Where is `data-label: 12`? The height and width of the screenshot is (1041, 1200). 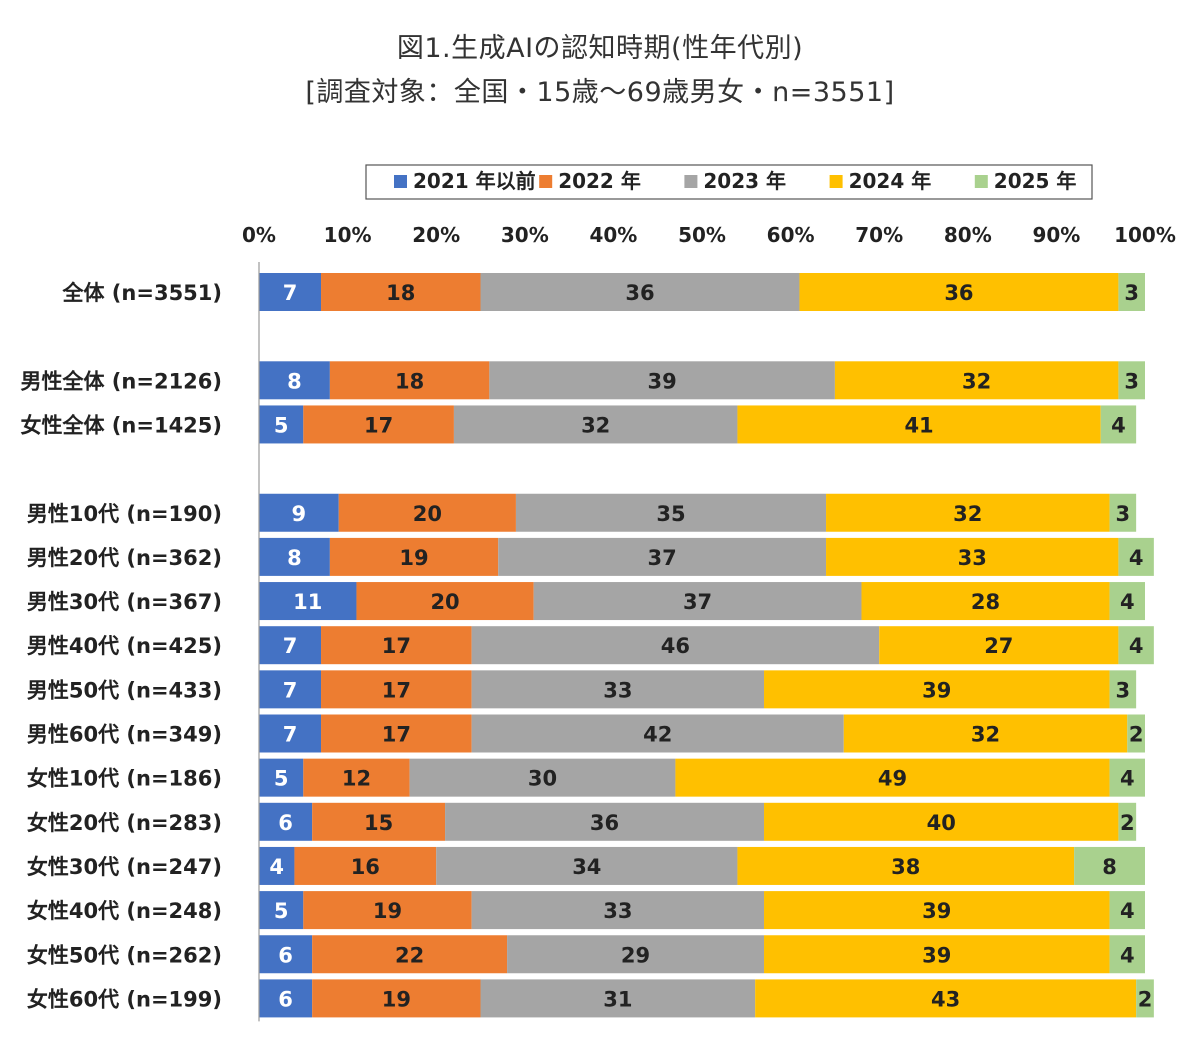 data-label: 12 is located at coordinates (356, 779).